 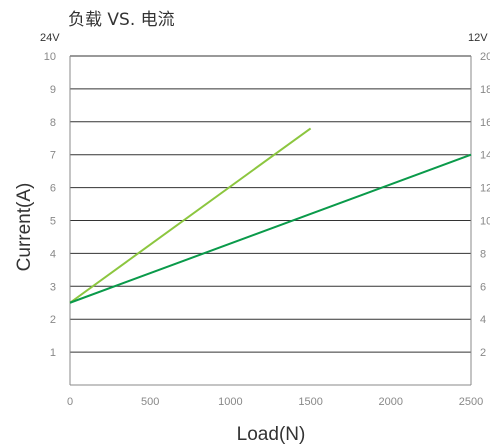 I want to click on right-y-tick-label-4: 4, so click(x=483, y=320).